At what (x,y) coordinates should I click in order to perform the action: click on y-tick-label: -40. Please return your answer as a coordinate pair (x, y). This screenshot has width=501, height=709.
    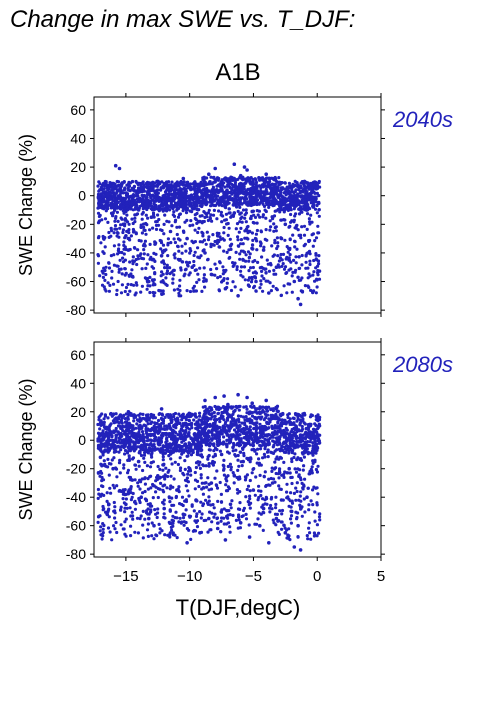
    Looking at the image, I should click on (76, 253).